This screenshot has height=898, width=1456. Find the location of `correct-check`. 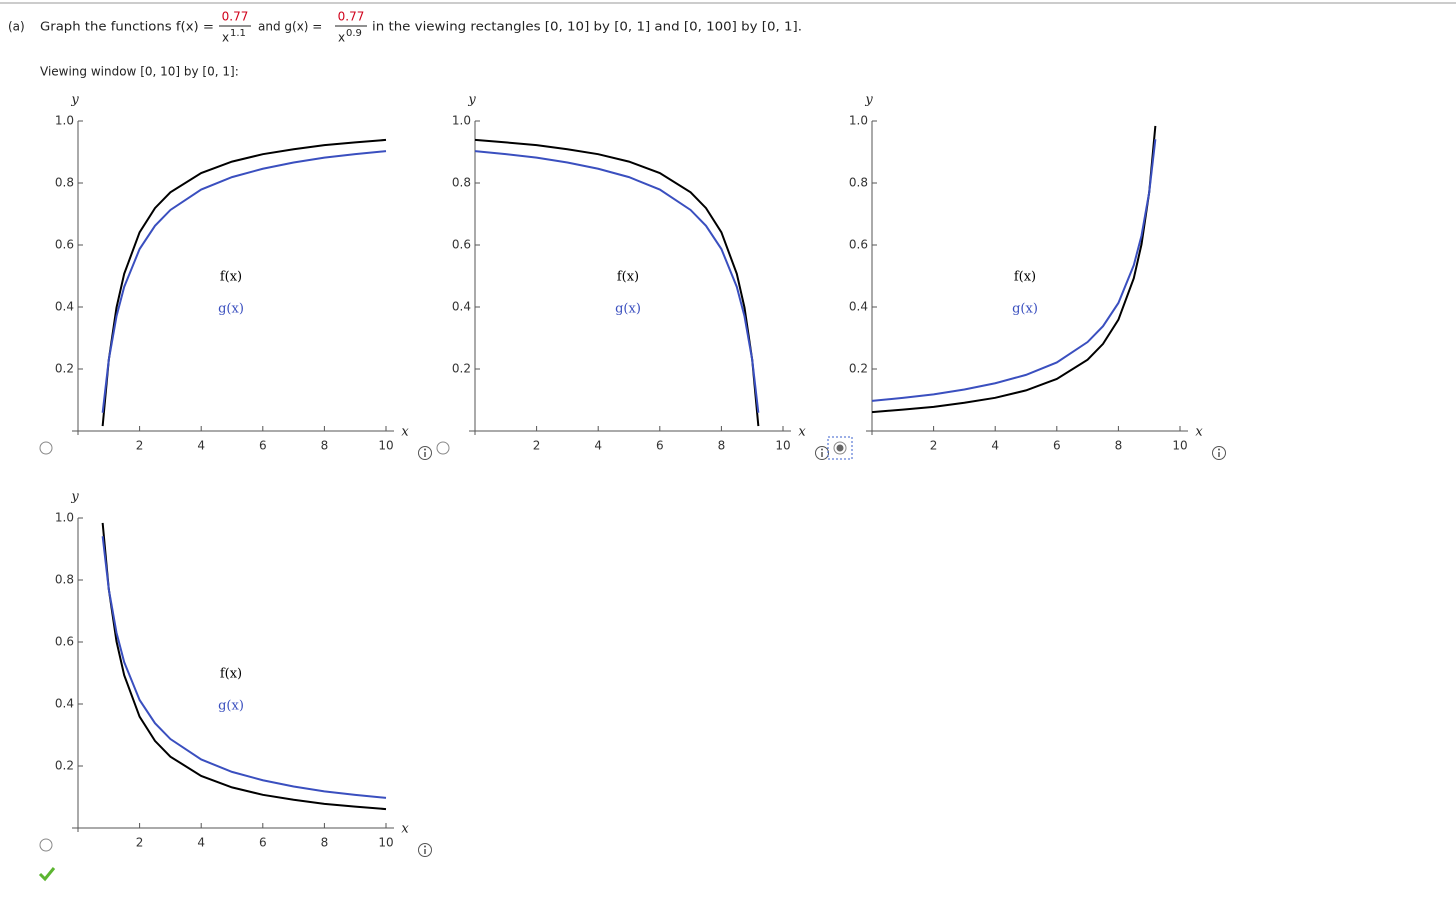

correct-check is located at coordinates (47, 874).